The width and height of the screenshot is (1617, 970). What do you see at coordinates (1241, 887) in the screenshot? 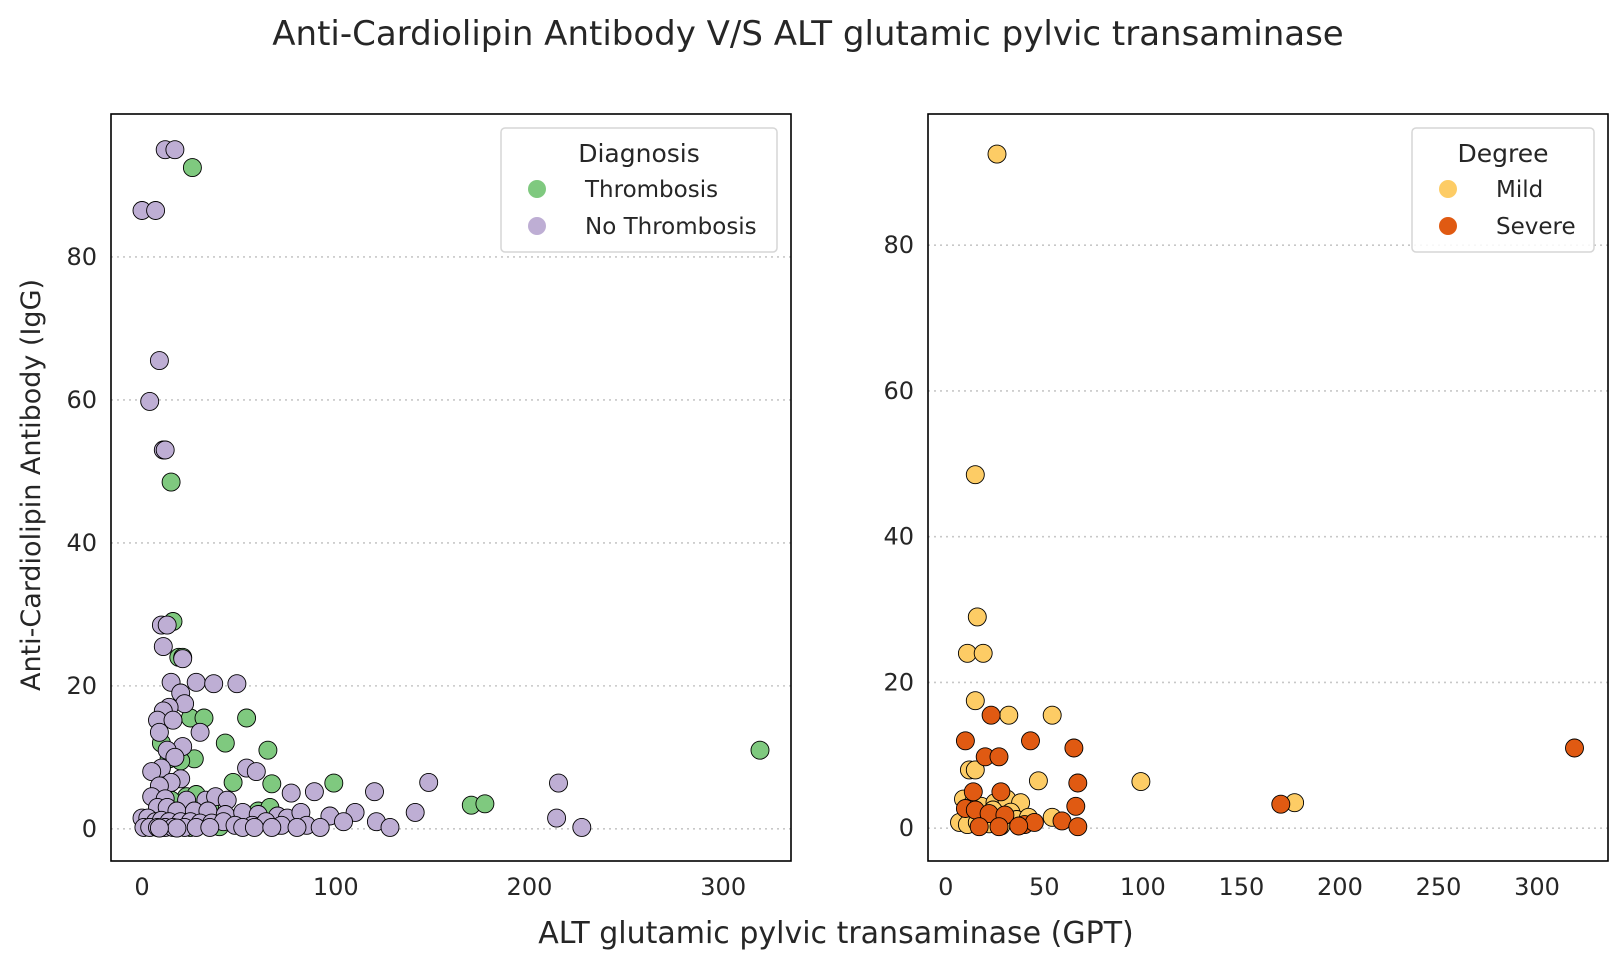
I see `x-tick-label: 150` at bounding box center [1241, 887].